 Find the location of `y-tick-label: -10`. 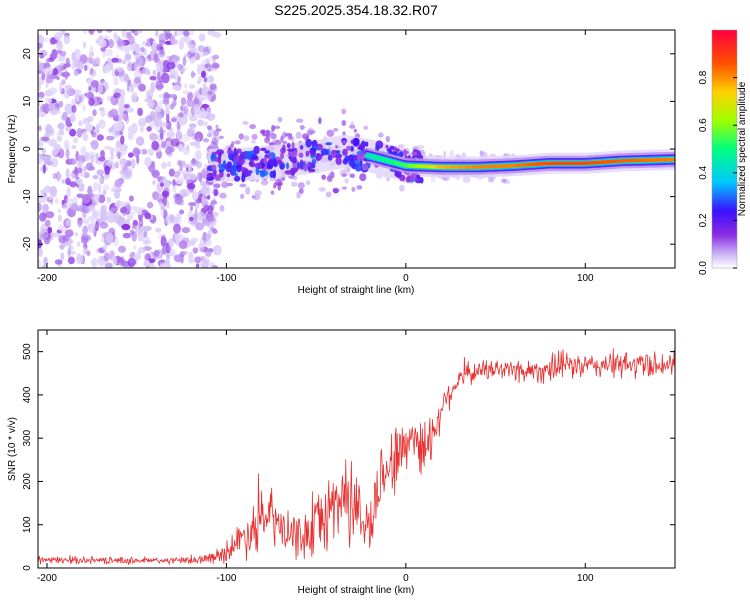

y-tick-label: -10 is located at coordinates (27, 196).